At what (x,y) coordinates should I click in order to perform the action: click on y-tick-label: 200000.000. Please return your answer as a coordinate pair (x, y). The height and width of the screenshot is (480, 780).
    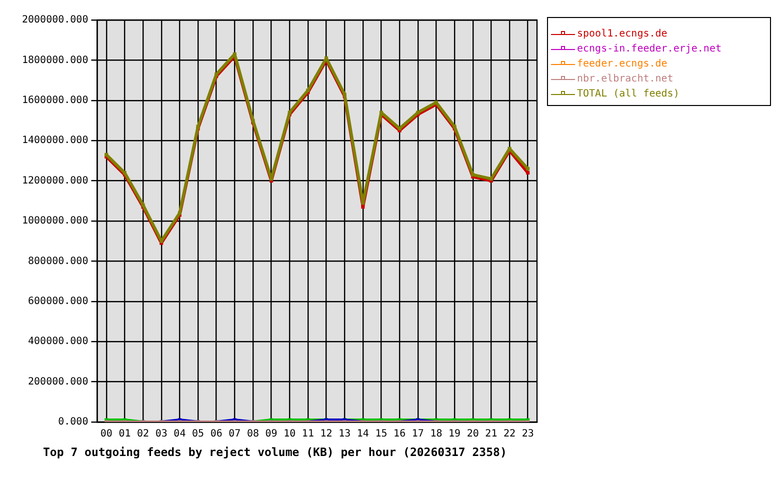
    Looking at the image, I should click on (58, 382).